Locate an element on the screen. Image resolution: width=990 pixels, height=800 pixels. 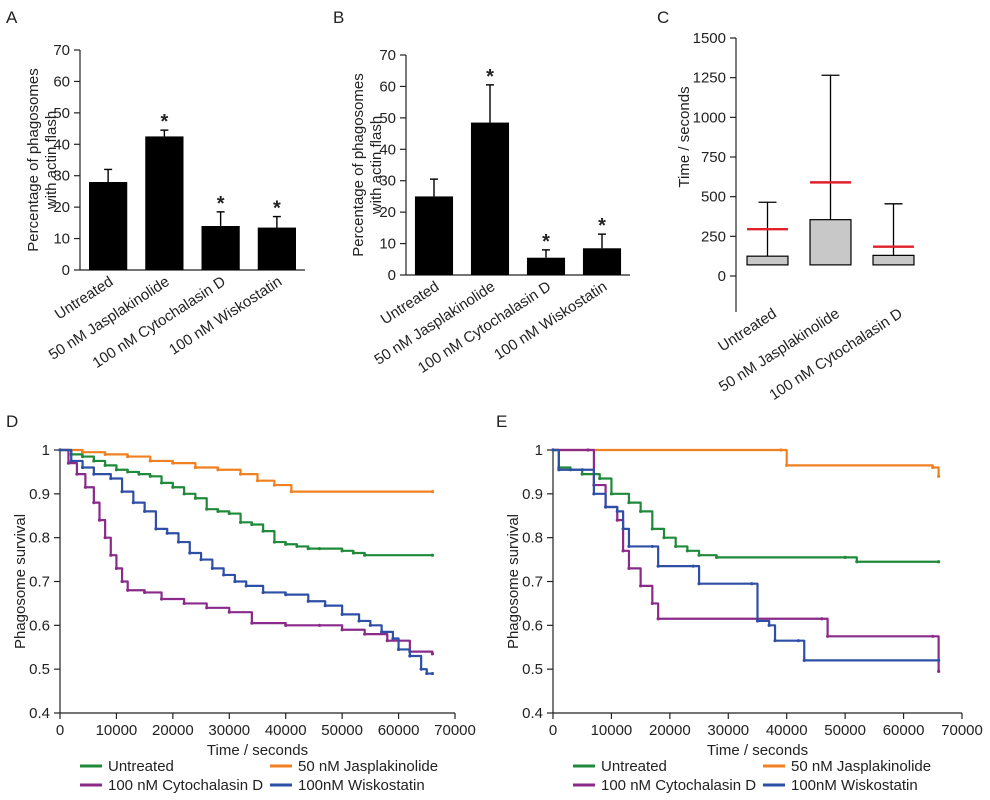
x-tick-label: 40000 is located at coordinates (787, 730).